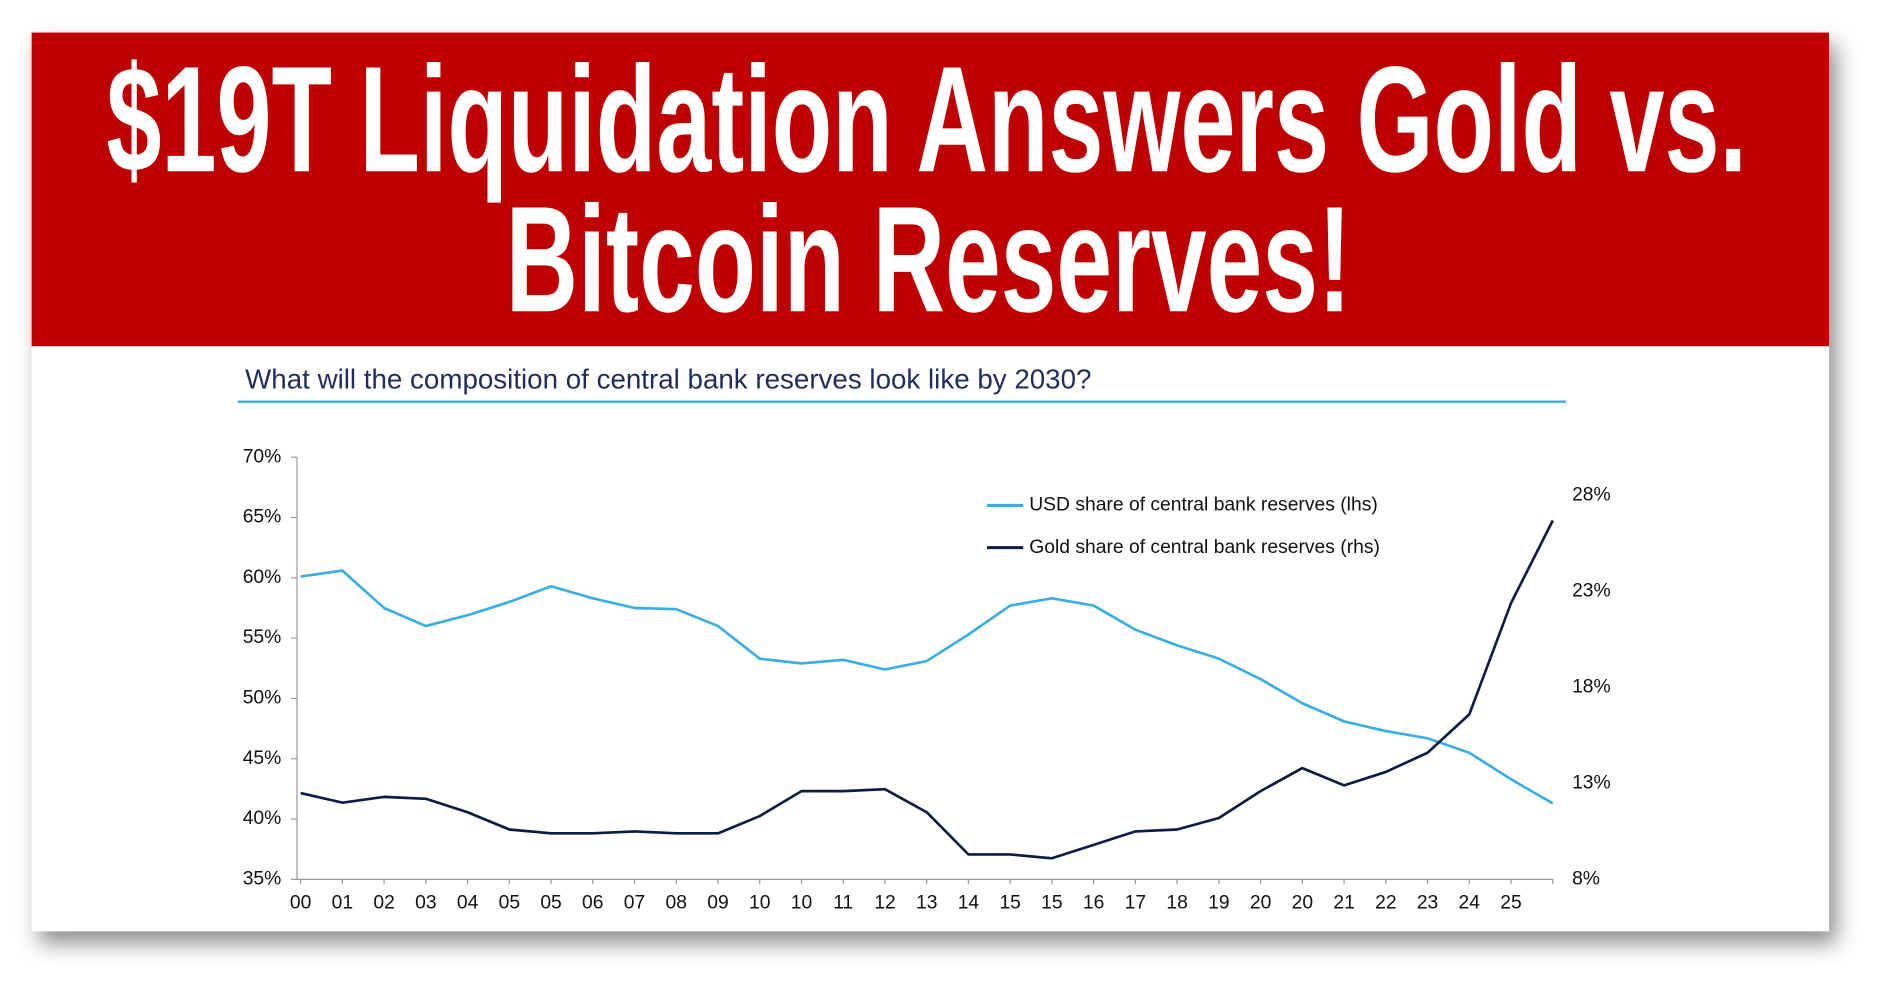 This screenshot has height=994, width=1892. Describe the element at coordinates (1135, 903) in the screenshot. I see `x-tick-label: 17` at that location.